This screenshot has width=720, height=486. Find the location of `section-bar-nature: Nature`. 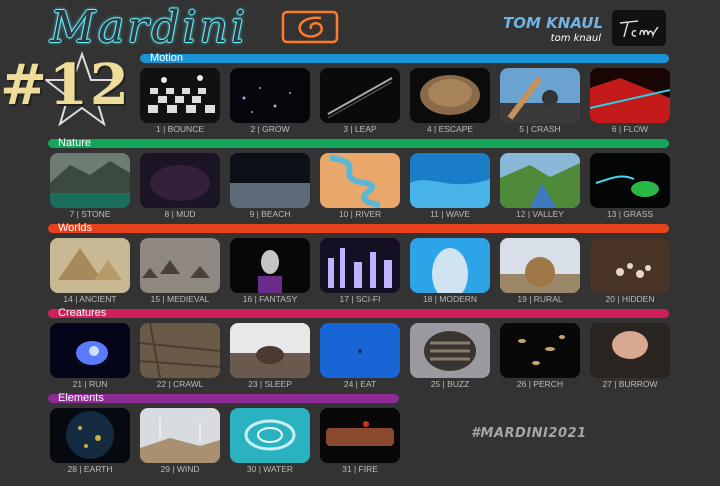

section-bar-nature: Nature is located at coordinates (358, 143).